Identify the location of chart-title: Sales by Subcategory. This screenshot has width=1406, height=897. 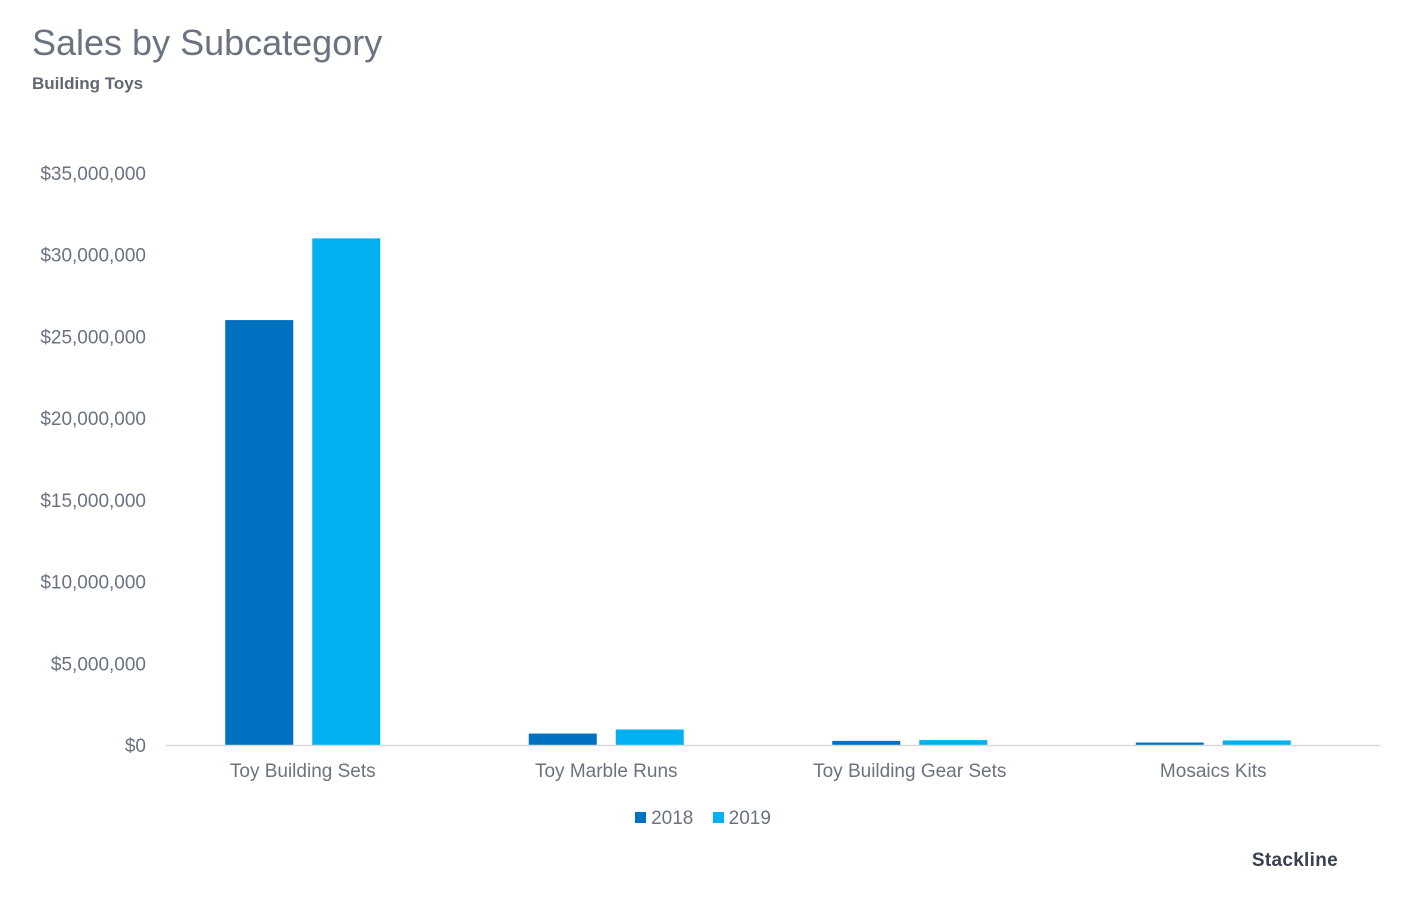
(207, 42).